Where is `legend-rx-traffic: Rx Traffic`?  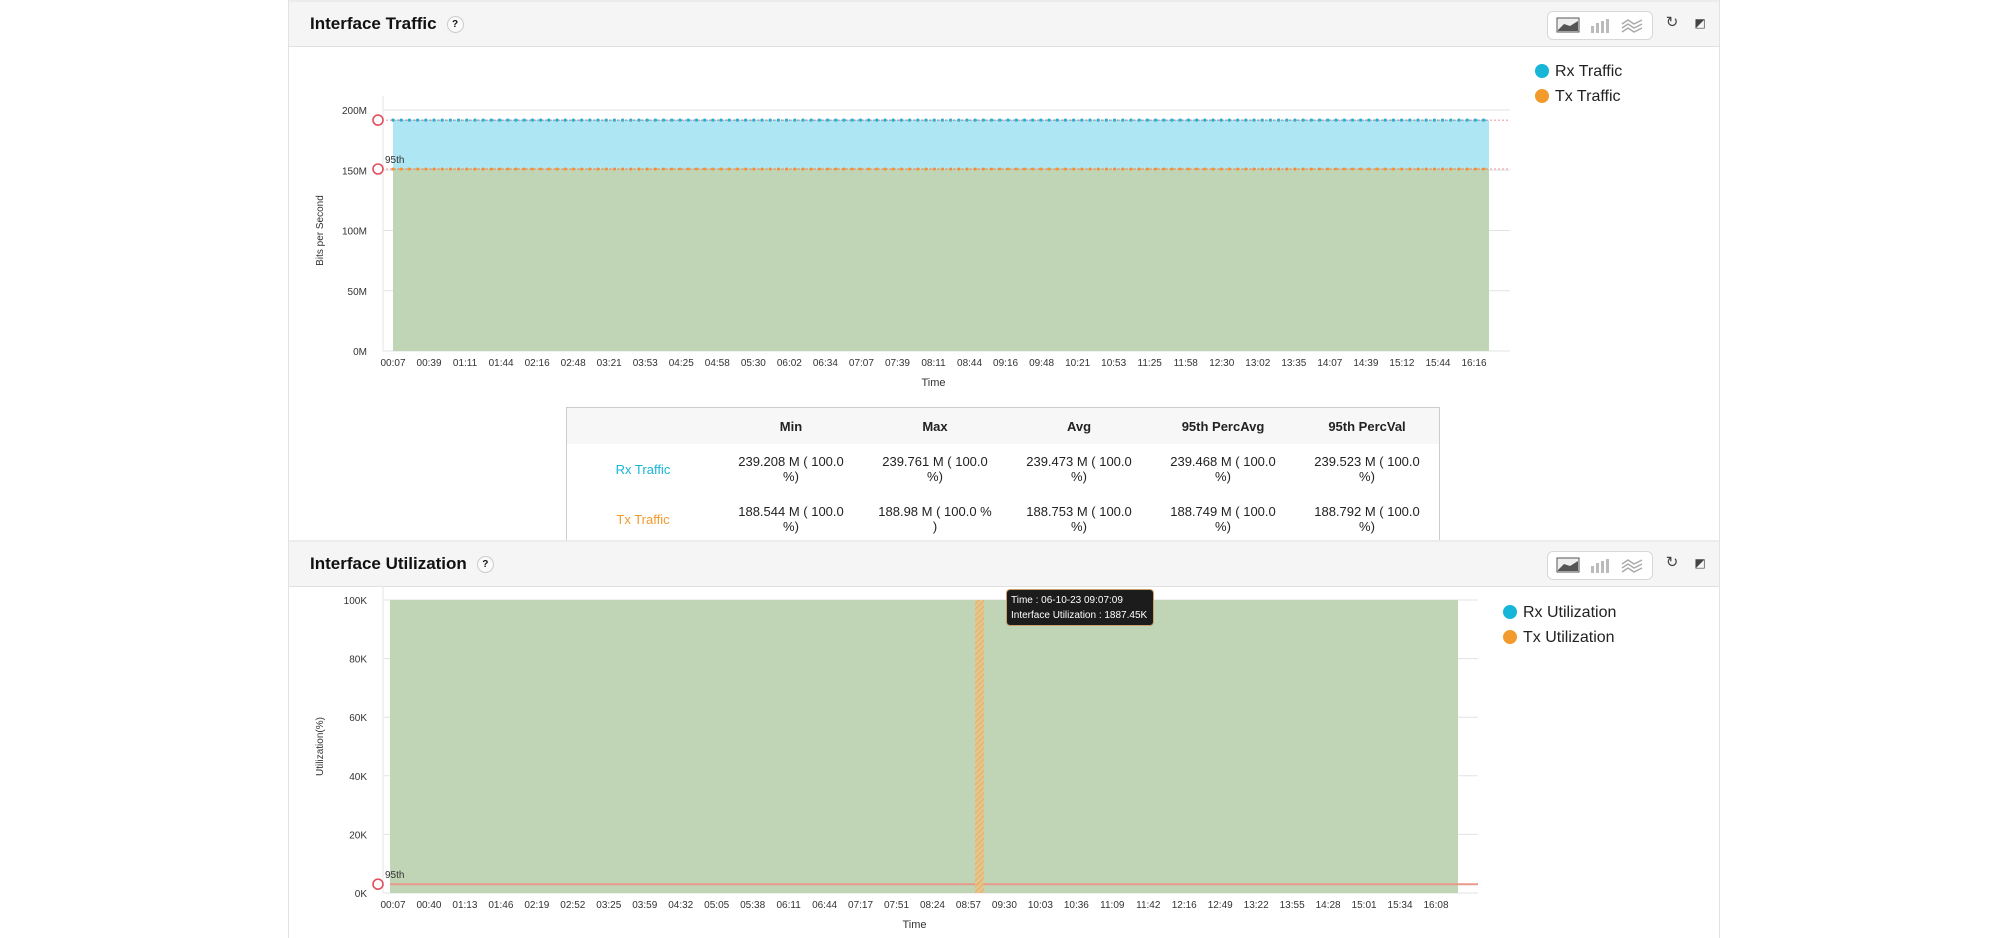
legend-rx-traffic: Rx Traffic is located at coordinates (1578, 72).